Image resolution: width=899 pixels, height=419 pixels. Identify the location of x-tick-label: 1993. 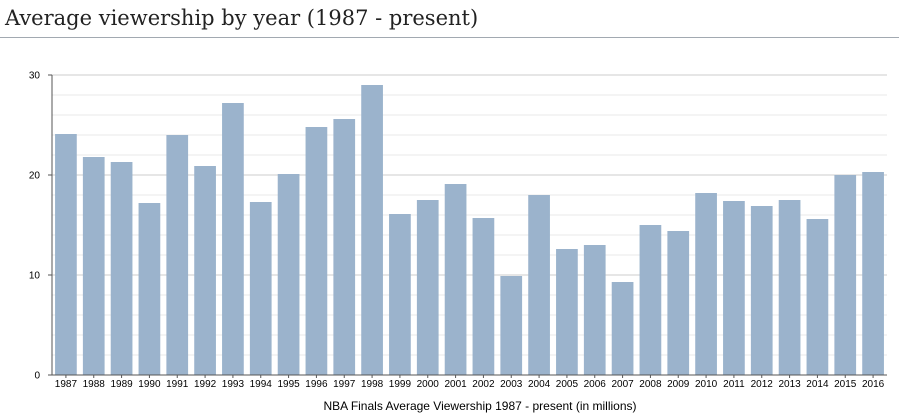
(233, 384).